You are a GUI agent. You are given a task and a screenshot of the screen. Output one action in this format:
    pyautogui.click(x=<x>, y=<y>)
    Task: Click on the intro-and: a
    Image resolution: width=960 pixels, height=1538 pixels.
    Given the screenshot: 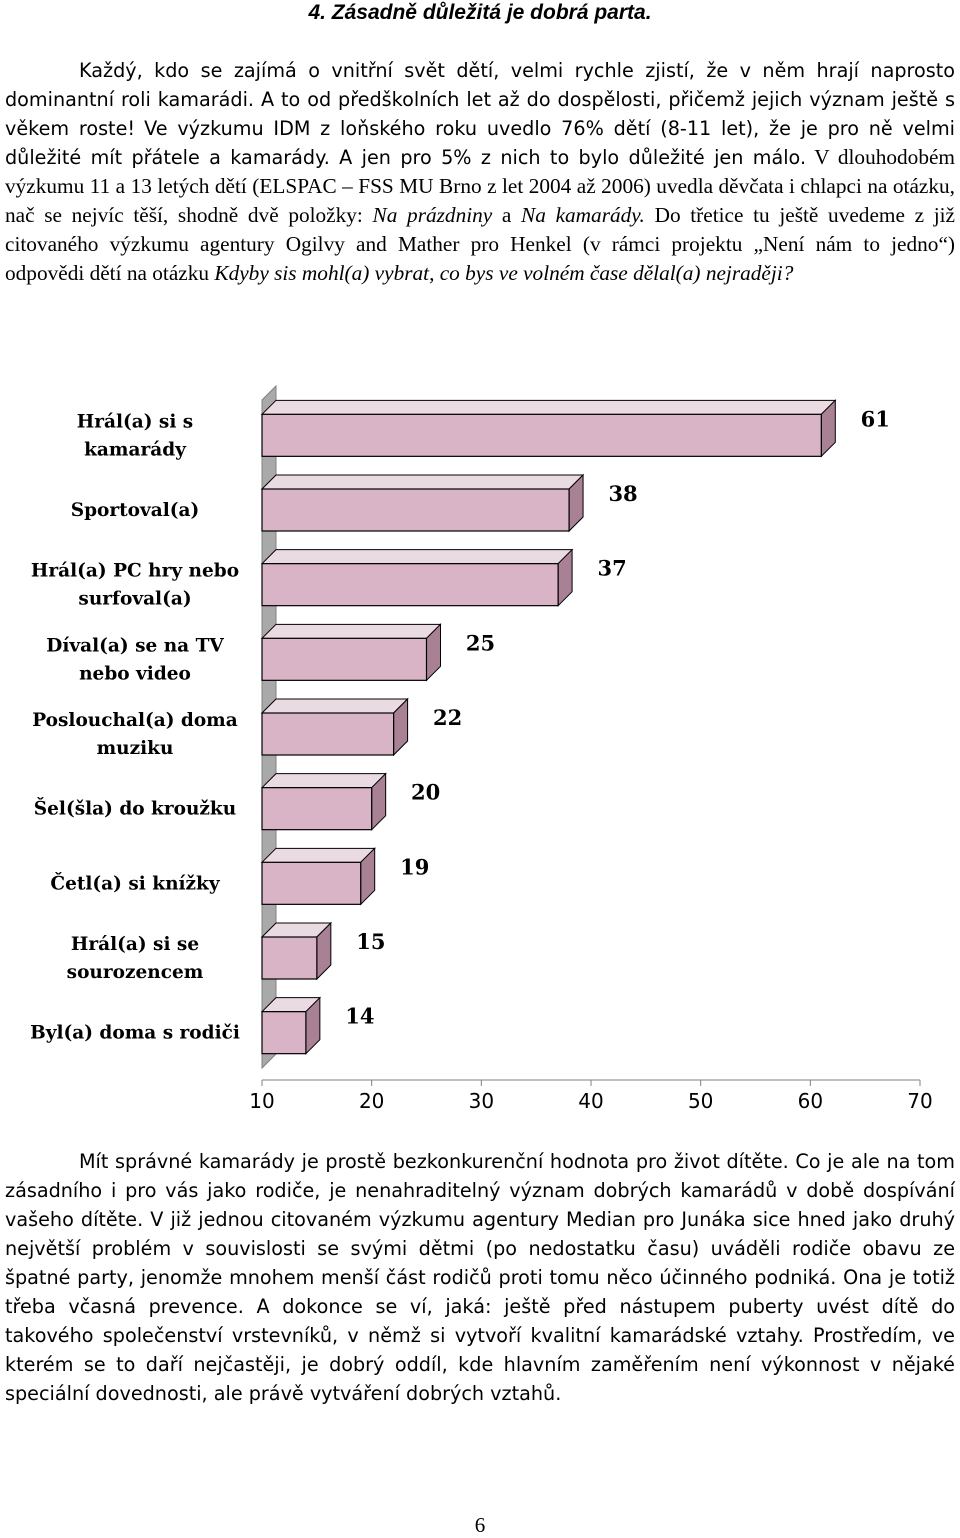 What is the action you would take?
    pyautogui.click(x=506, y=215)
    